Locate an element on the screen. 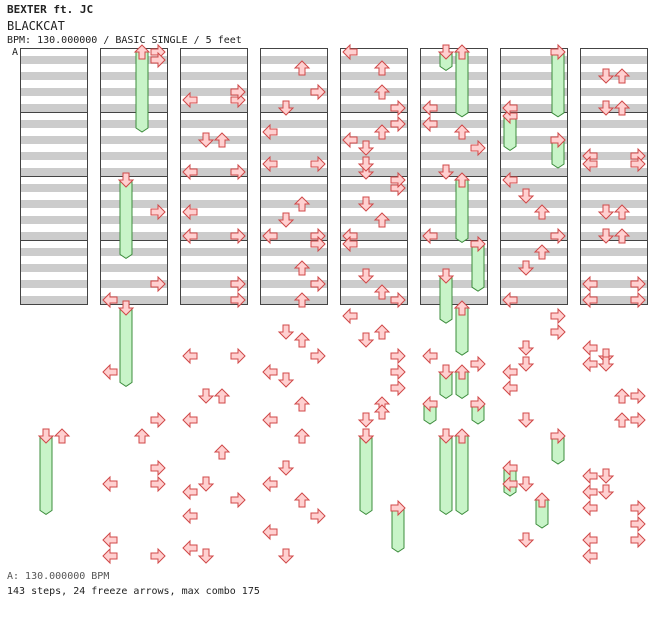 Image resolution: width=672 pixels, height=620 pixels. freeze-head-up-arrow is located at coordinates (542, 500).